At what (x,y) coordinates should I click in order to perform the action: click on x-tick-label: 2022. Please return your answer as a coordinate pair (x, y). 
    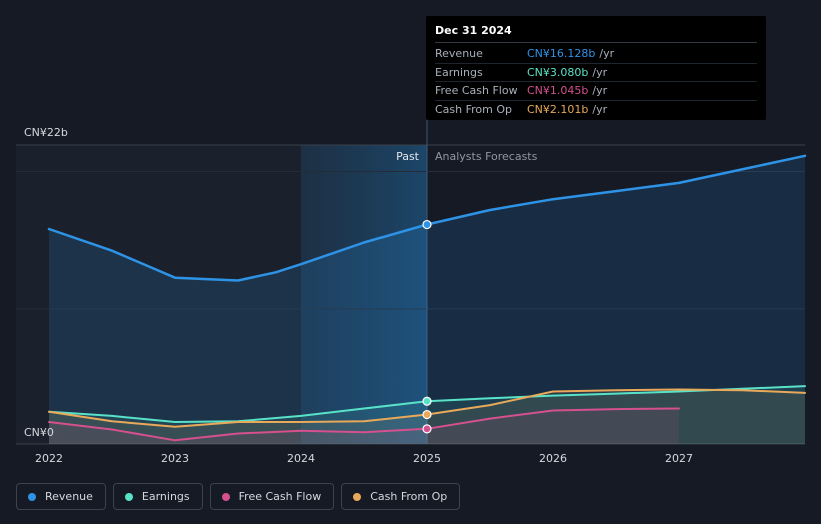
    Looking at the image, I should click on (49, 458).